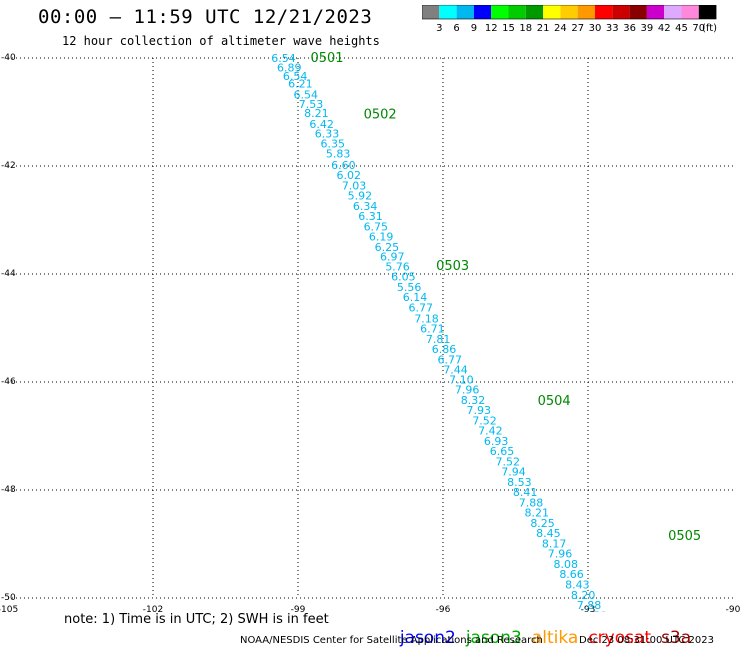 The height and width of the screenshot is (650, 740). I want to click on wave-height-label: 6.21, so click(300, 83).